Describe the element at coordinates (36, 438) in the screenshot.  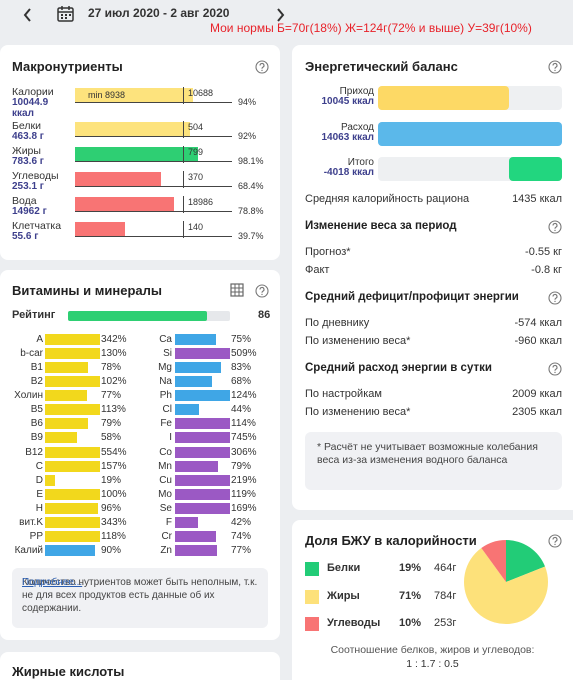
I see `nutrient-name: B9` at that location.